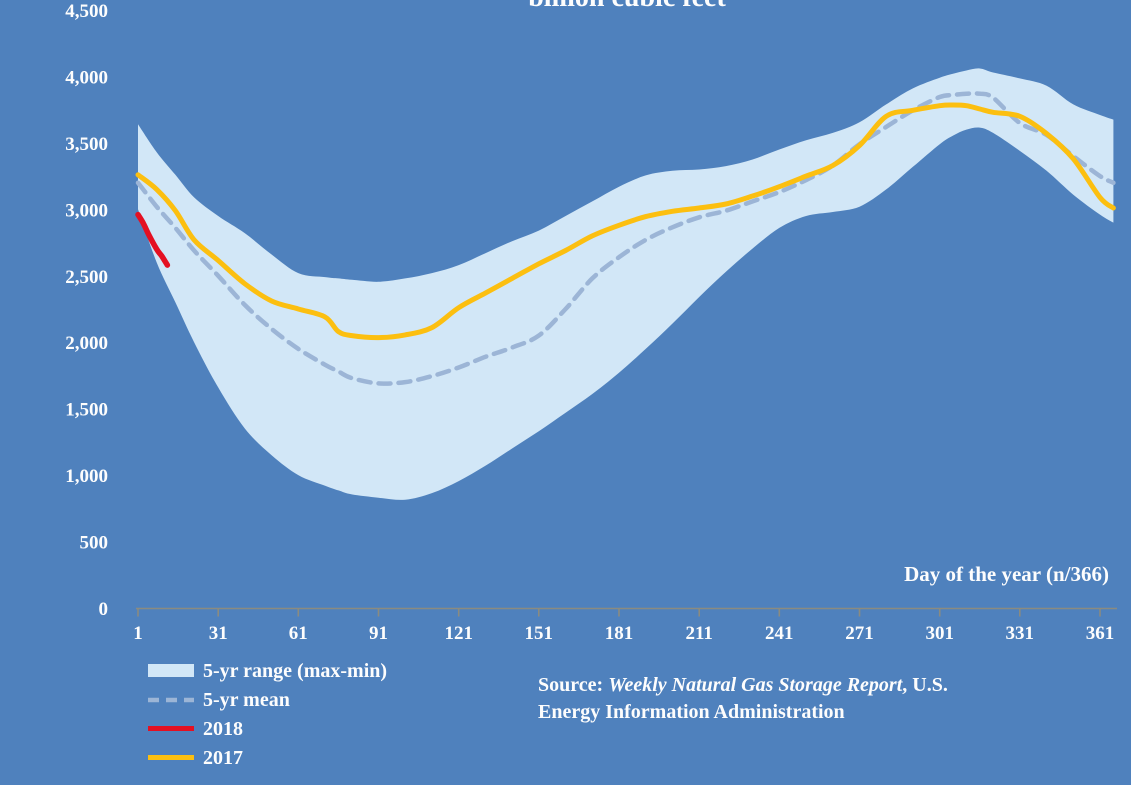 The width and height of the screenshot is (1131, 785). Describe the element at coordinates (94, 543) in the screenshot. I see `y-tick-label: 500` at that location.